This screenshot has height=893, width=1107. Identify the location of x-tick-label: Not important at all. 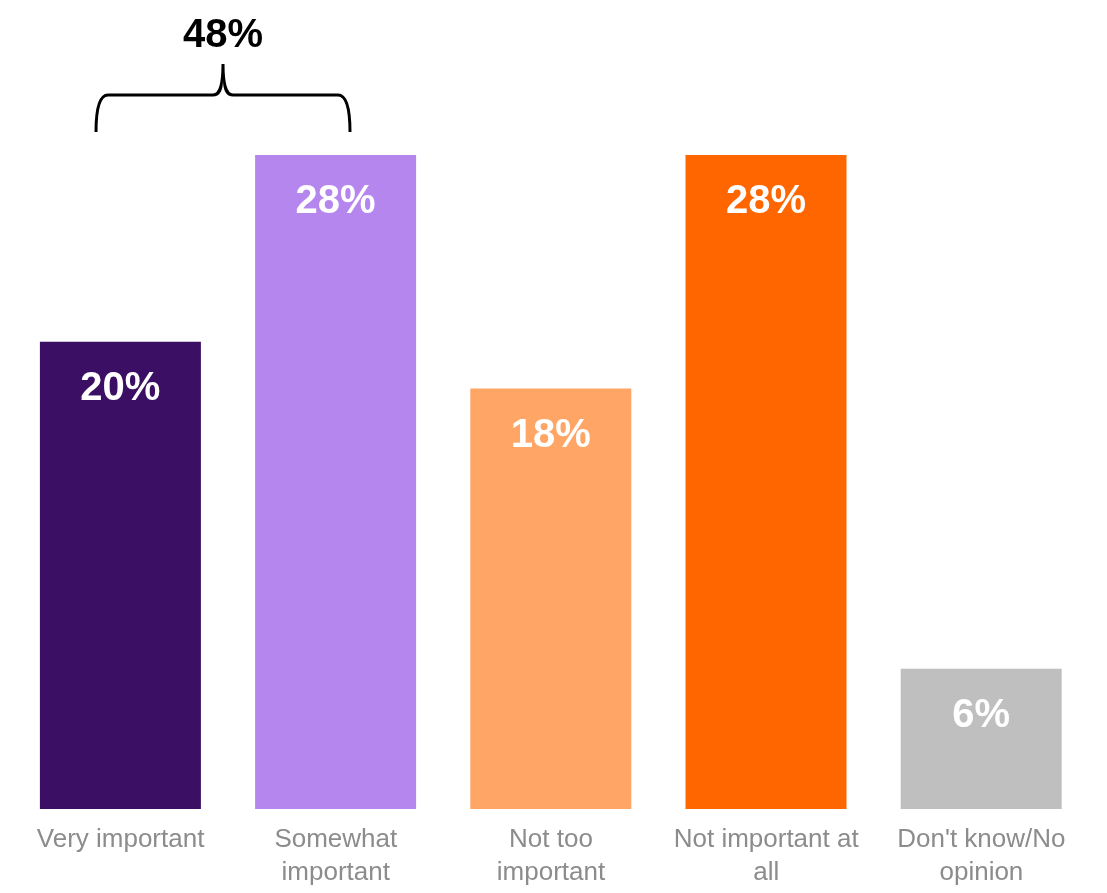
(766, 854).